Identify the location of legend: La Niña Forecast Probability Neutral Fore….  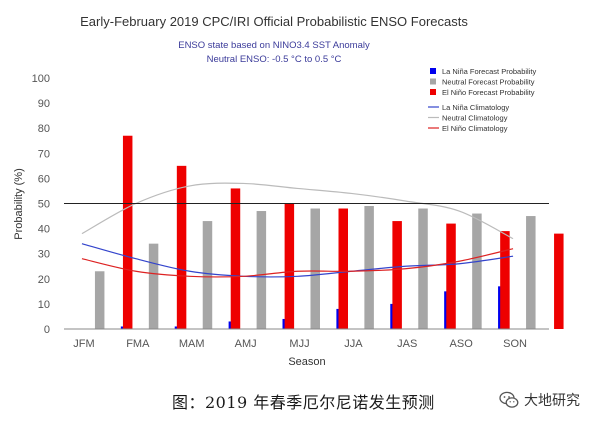
(482, 100).